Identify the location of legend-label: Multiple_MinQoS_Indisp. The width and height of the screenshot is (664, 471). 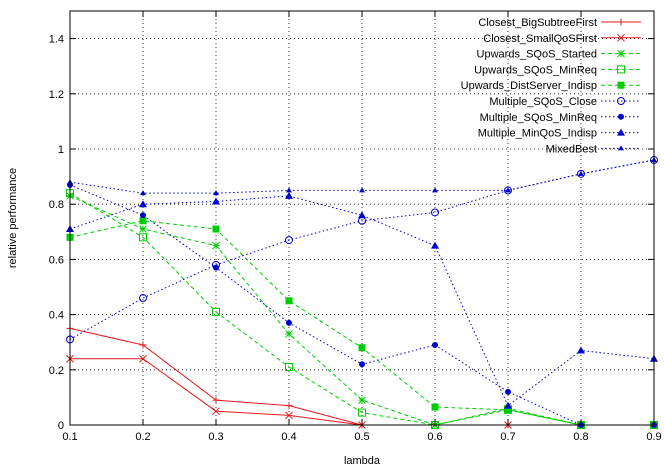
(537, 134).